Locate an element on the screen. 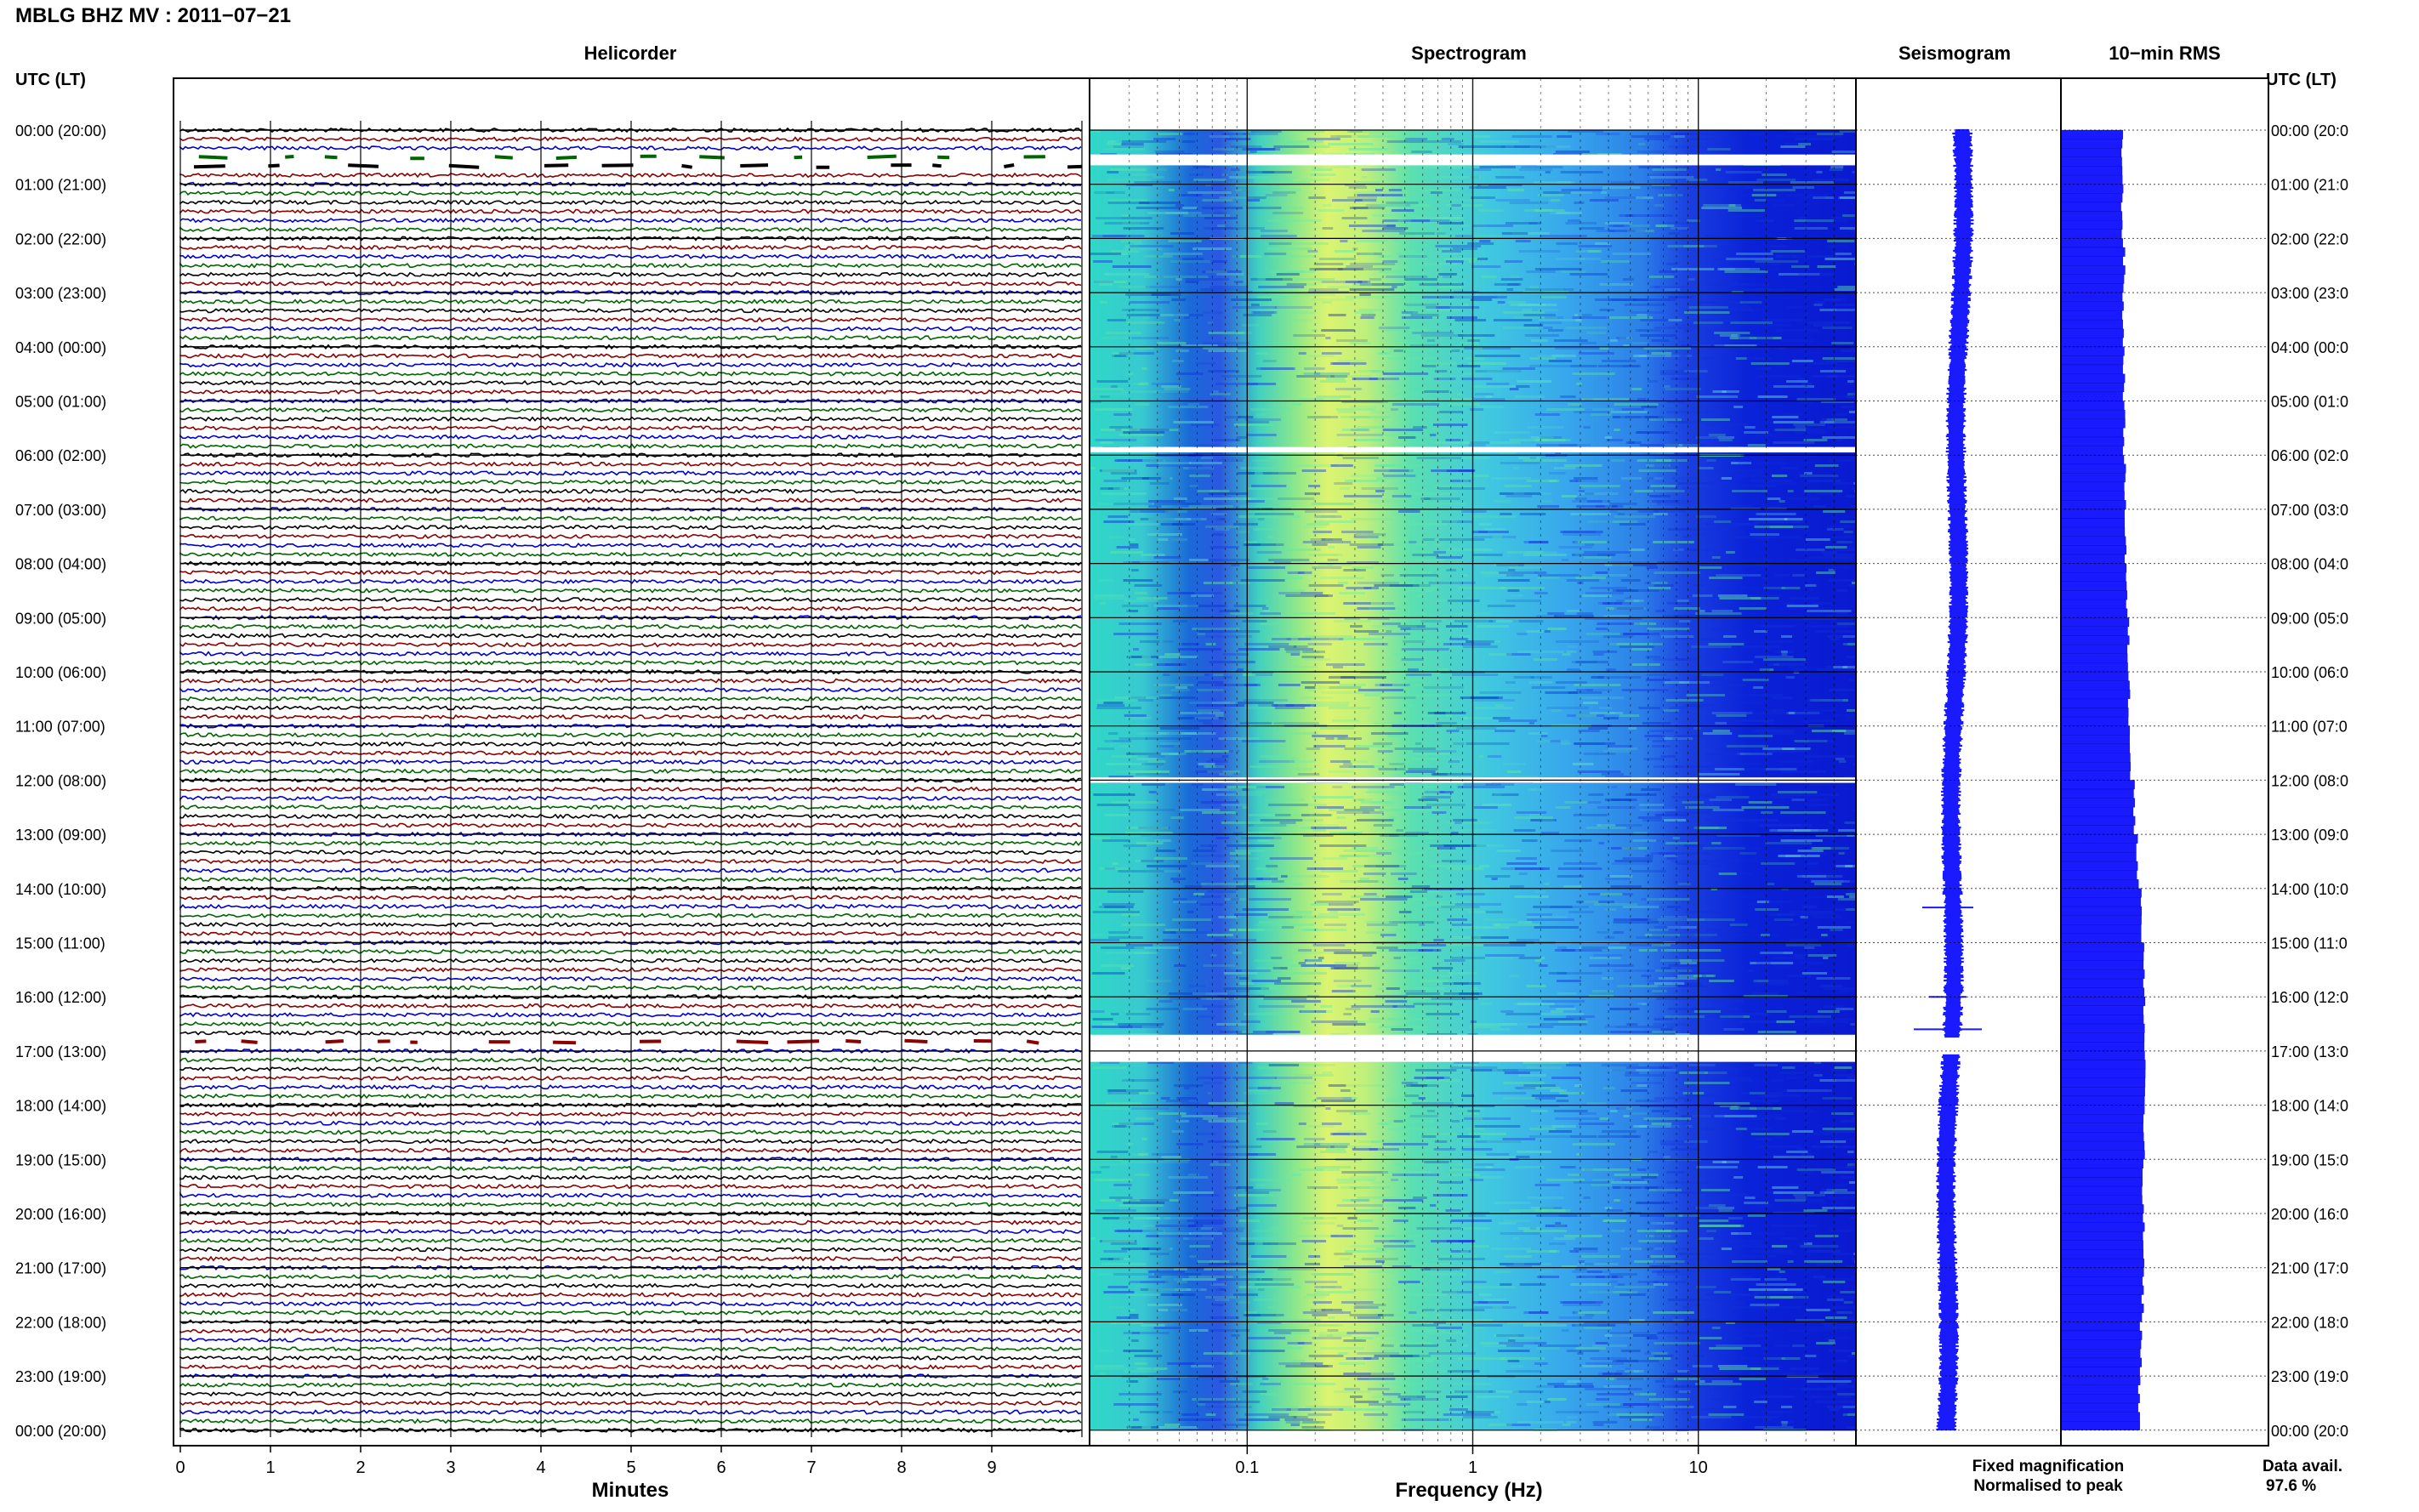 The height and width of the screenshot is (1512, 2419). time-label-left: 18:00 (14:00) is located at coordinates (60, 1106).